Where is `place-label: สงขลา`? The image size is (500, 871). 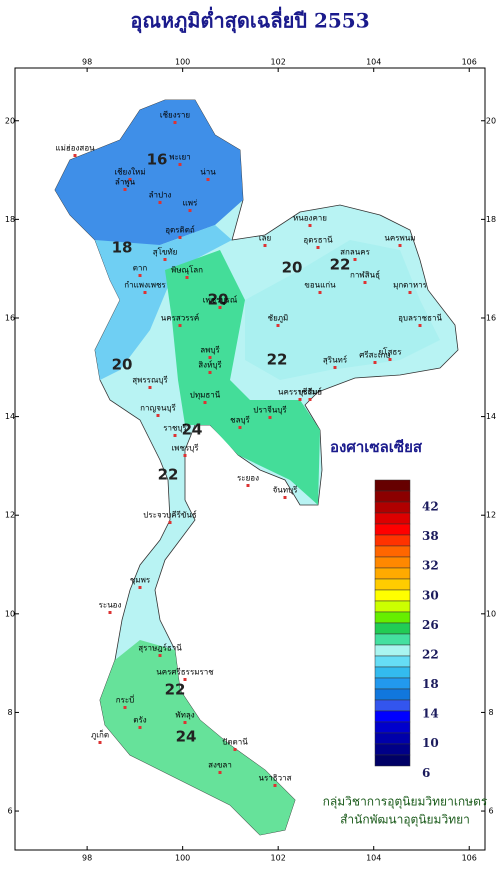
place-label: สงขลา is located at coordinates (220, 765).